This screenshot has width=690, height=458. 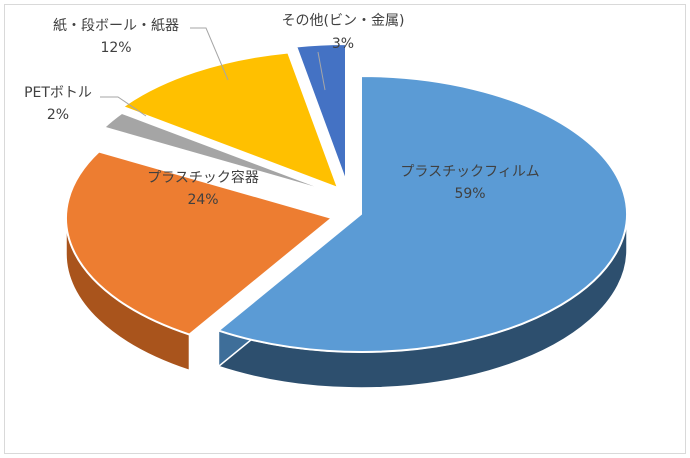 I want to click on pie-slice-pet-bottle, so click(x=219, y=153).